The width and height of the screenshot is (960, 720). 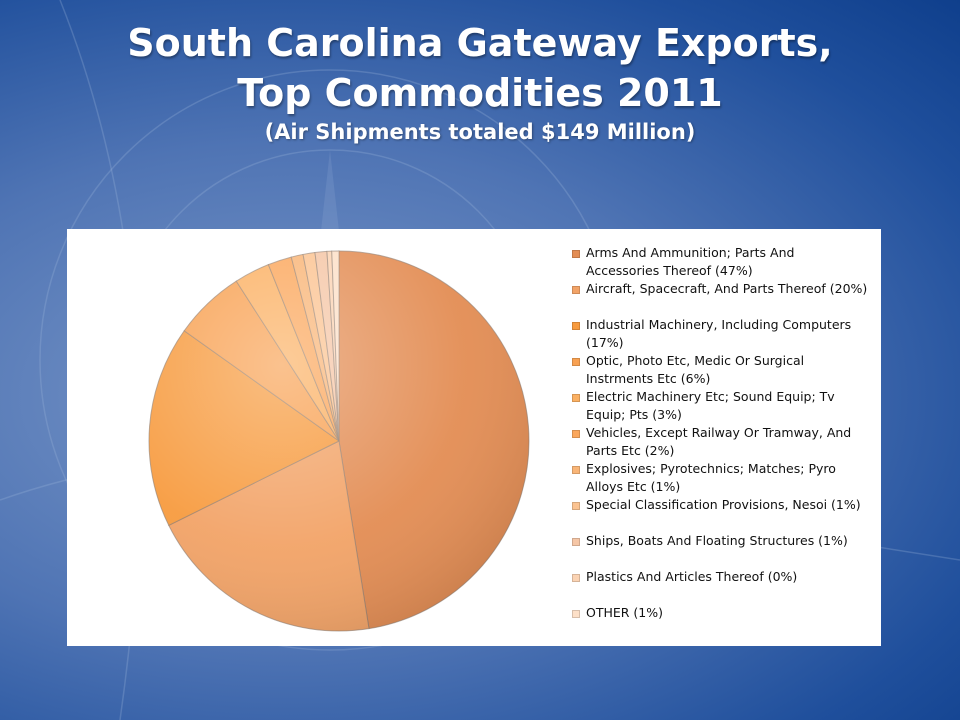 What do you see at coordinates (480, 43) in the screenshot?
I see `slide-title-line-1: South Carolina Gateway Exports,` at bounding box center [480, 43].